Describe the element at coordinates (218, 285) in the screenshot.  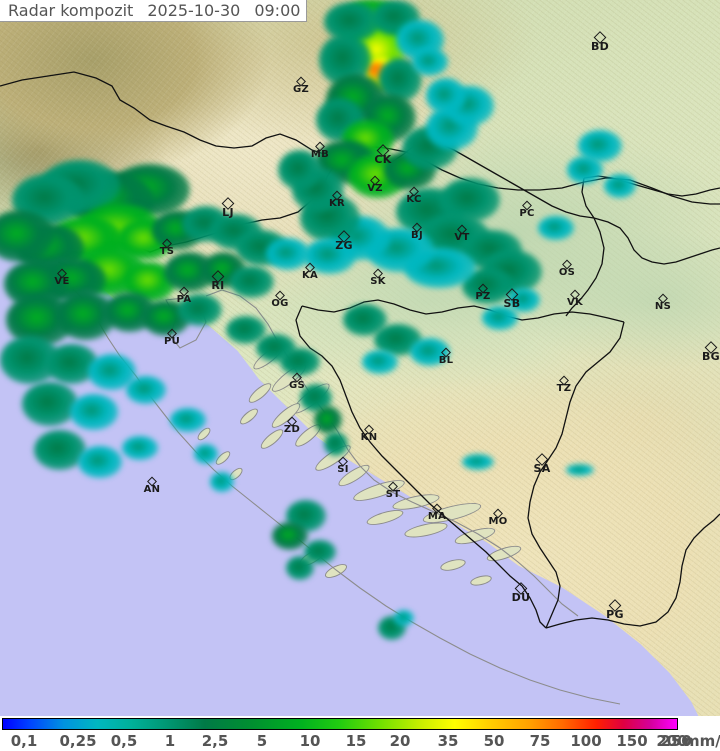
I see `city-label: RI` at that location.